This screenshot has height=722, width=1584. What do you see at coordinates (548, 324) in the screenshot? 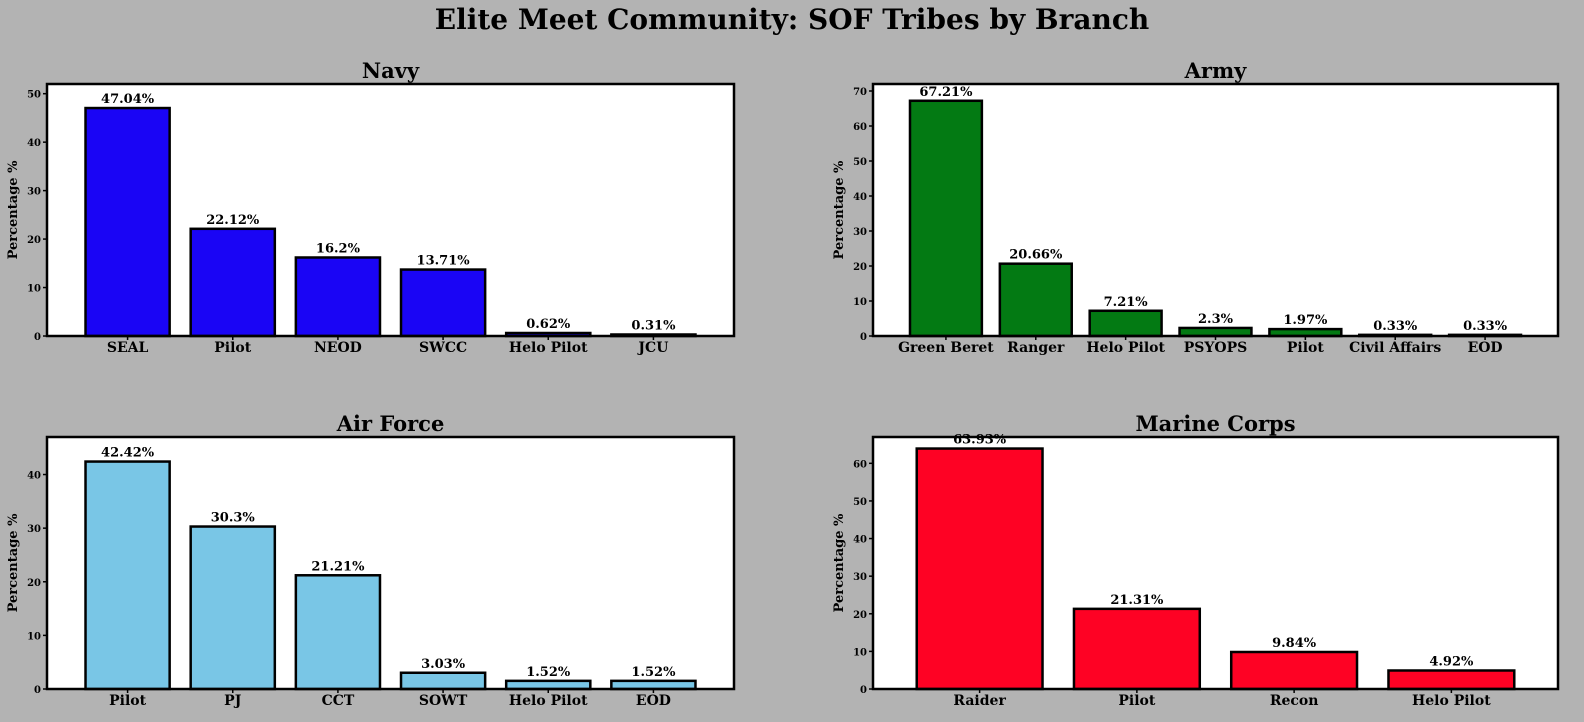
I see `data-label: 0.62%` at bounding box center [548, 324].